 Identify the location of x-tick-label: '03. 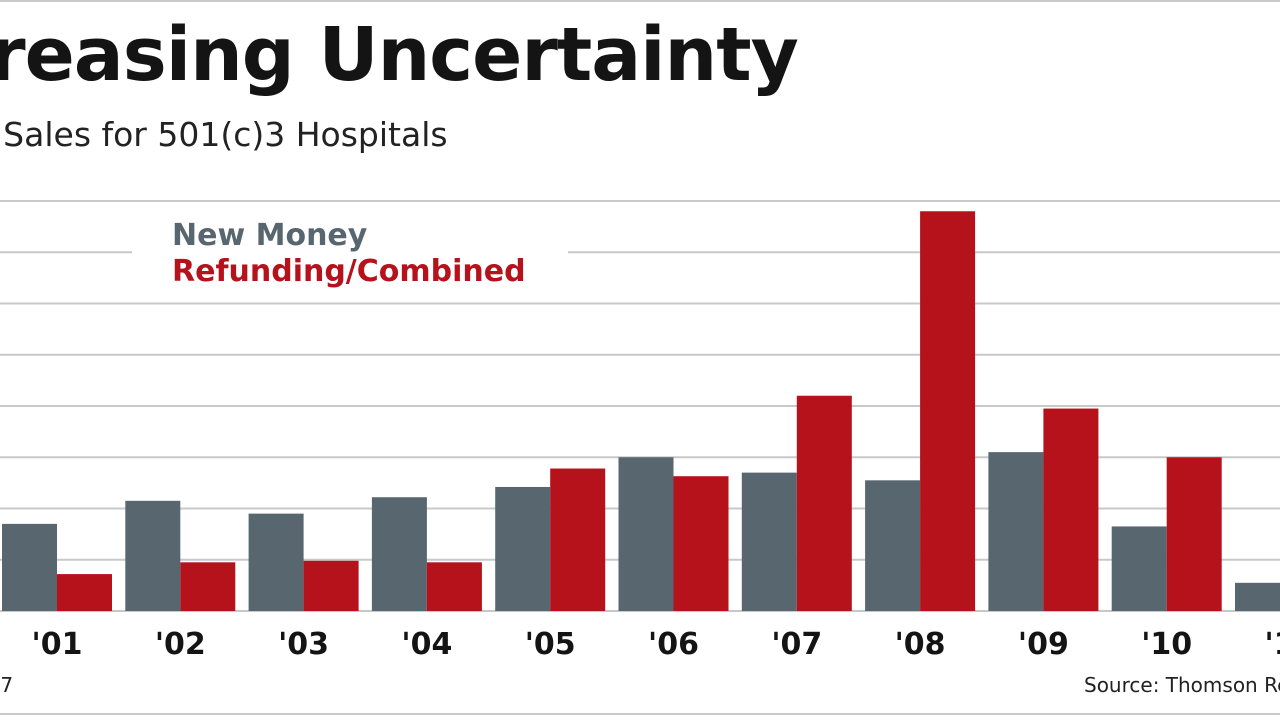
(303, 644).